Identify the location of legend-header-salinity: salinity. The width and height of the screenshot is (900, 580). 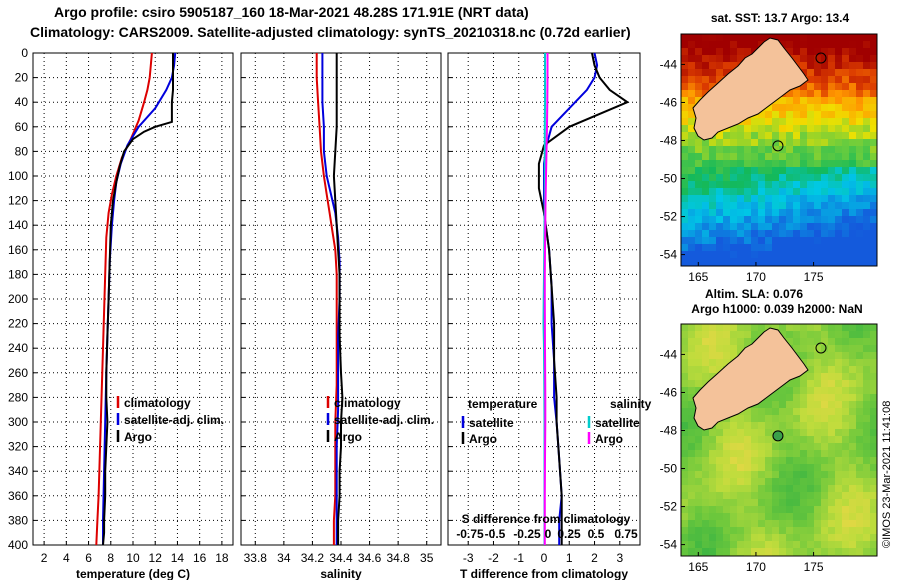
(631, 404).